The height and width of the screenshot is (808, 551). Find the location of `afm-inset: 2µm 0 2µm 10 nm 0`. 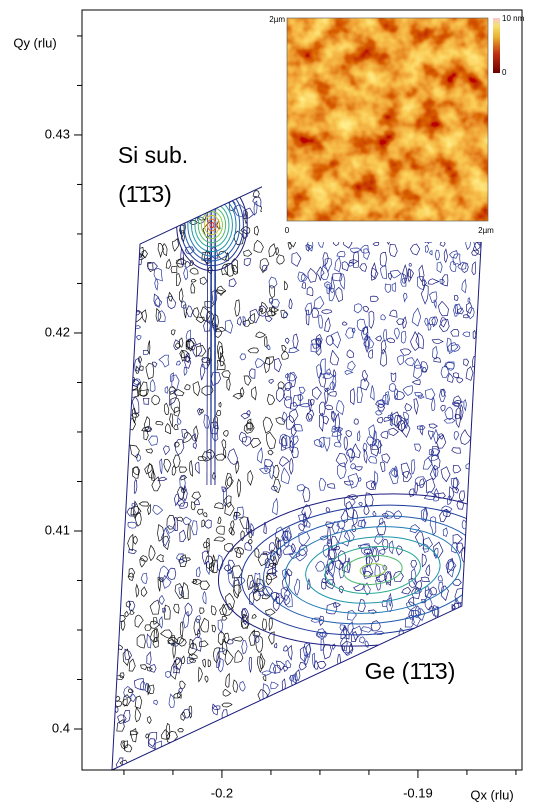

afm-inset: 2µm 0 2µm 10 nm 0 is located at coordinates (393, 127).